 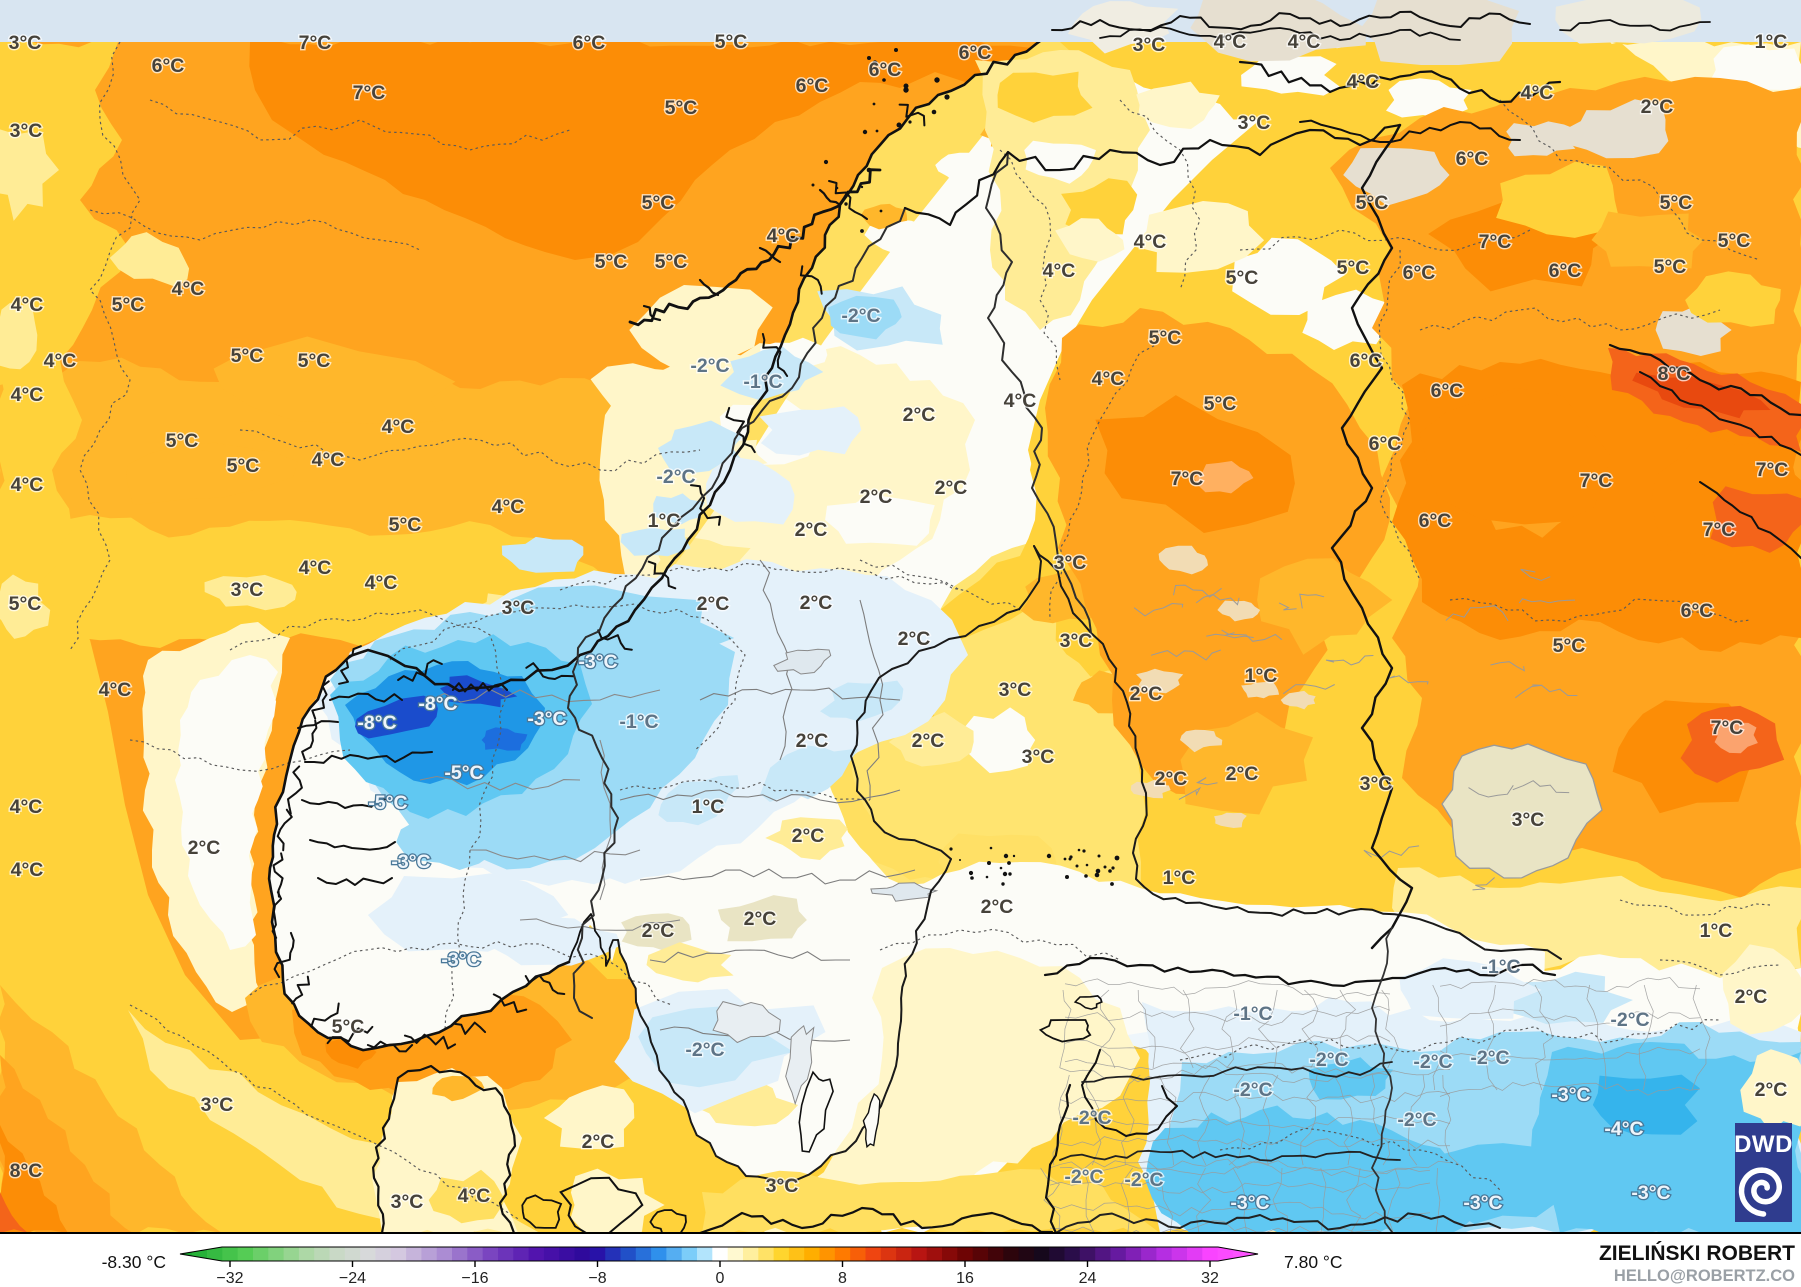 What do you see at coordinates (134, 1262) in the screenshot?
I see `svg-text: -8.30 °C` at bounding box center [134, 1262].